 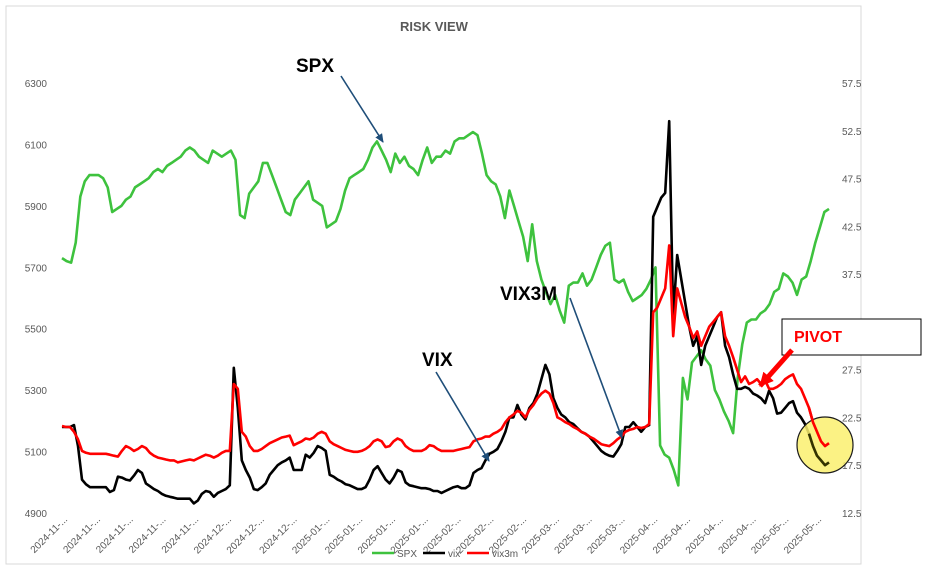 What do you see at coordinates (36, 268) in the screenshot?
I see `left-tick-label: 5700` at bounding box center [36, 268].